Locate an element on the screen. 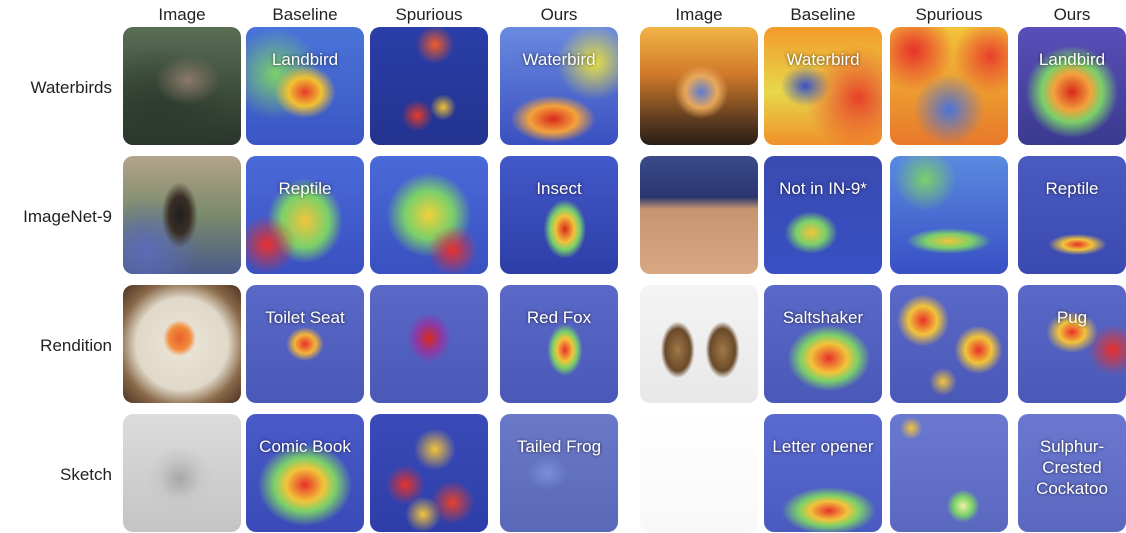 This screenshot has height=533, width=1126. heatmap-spurious-waterbirds-right is located at coordinates (949, 86).